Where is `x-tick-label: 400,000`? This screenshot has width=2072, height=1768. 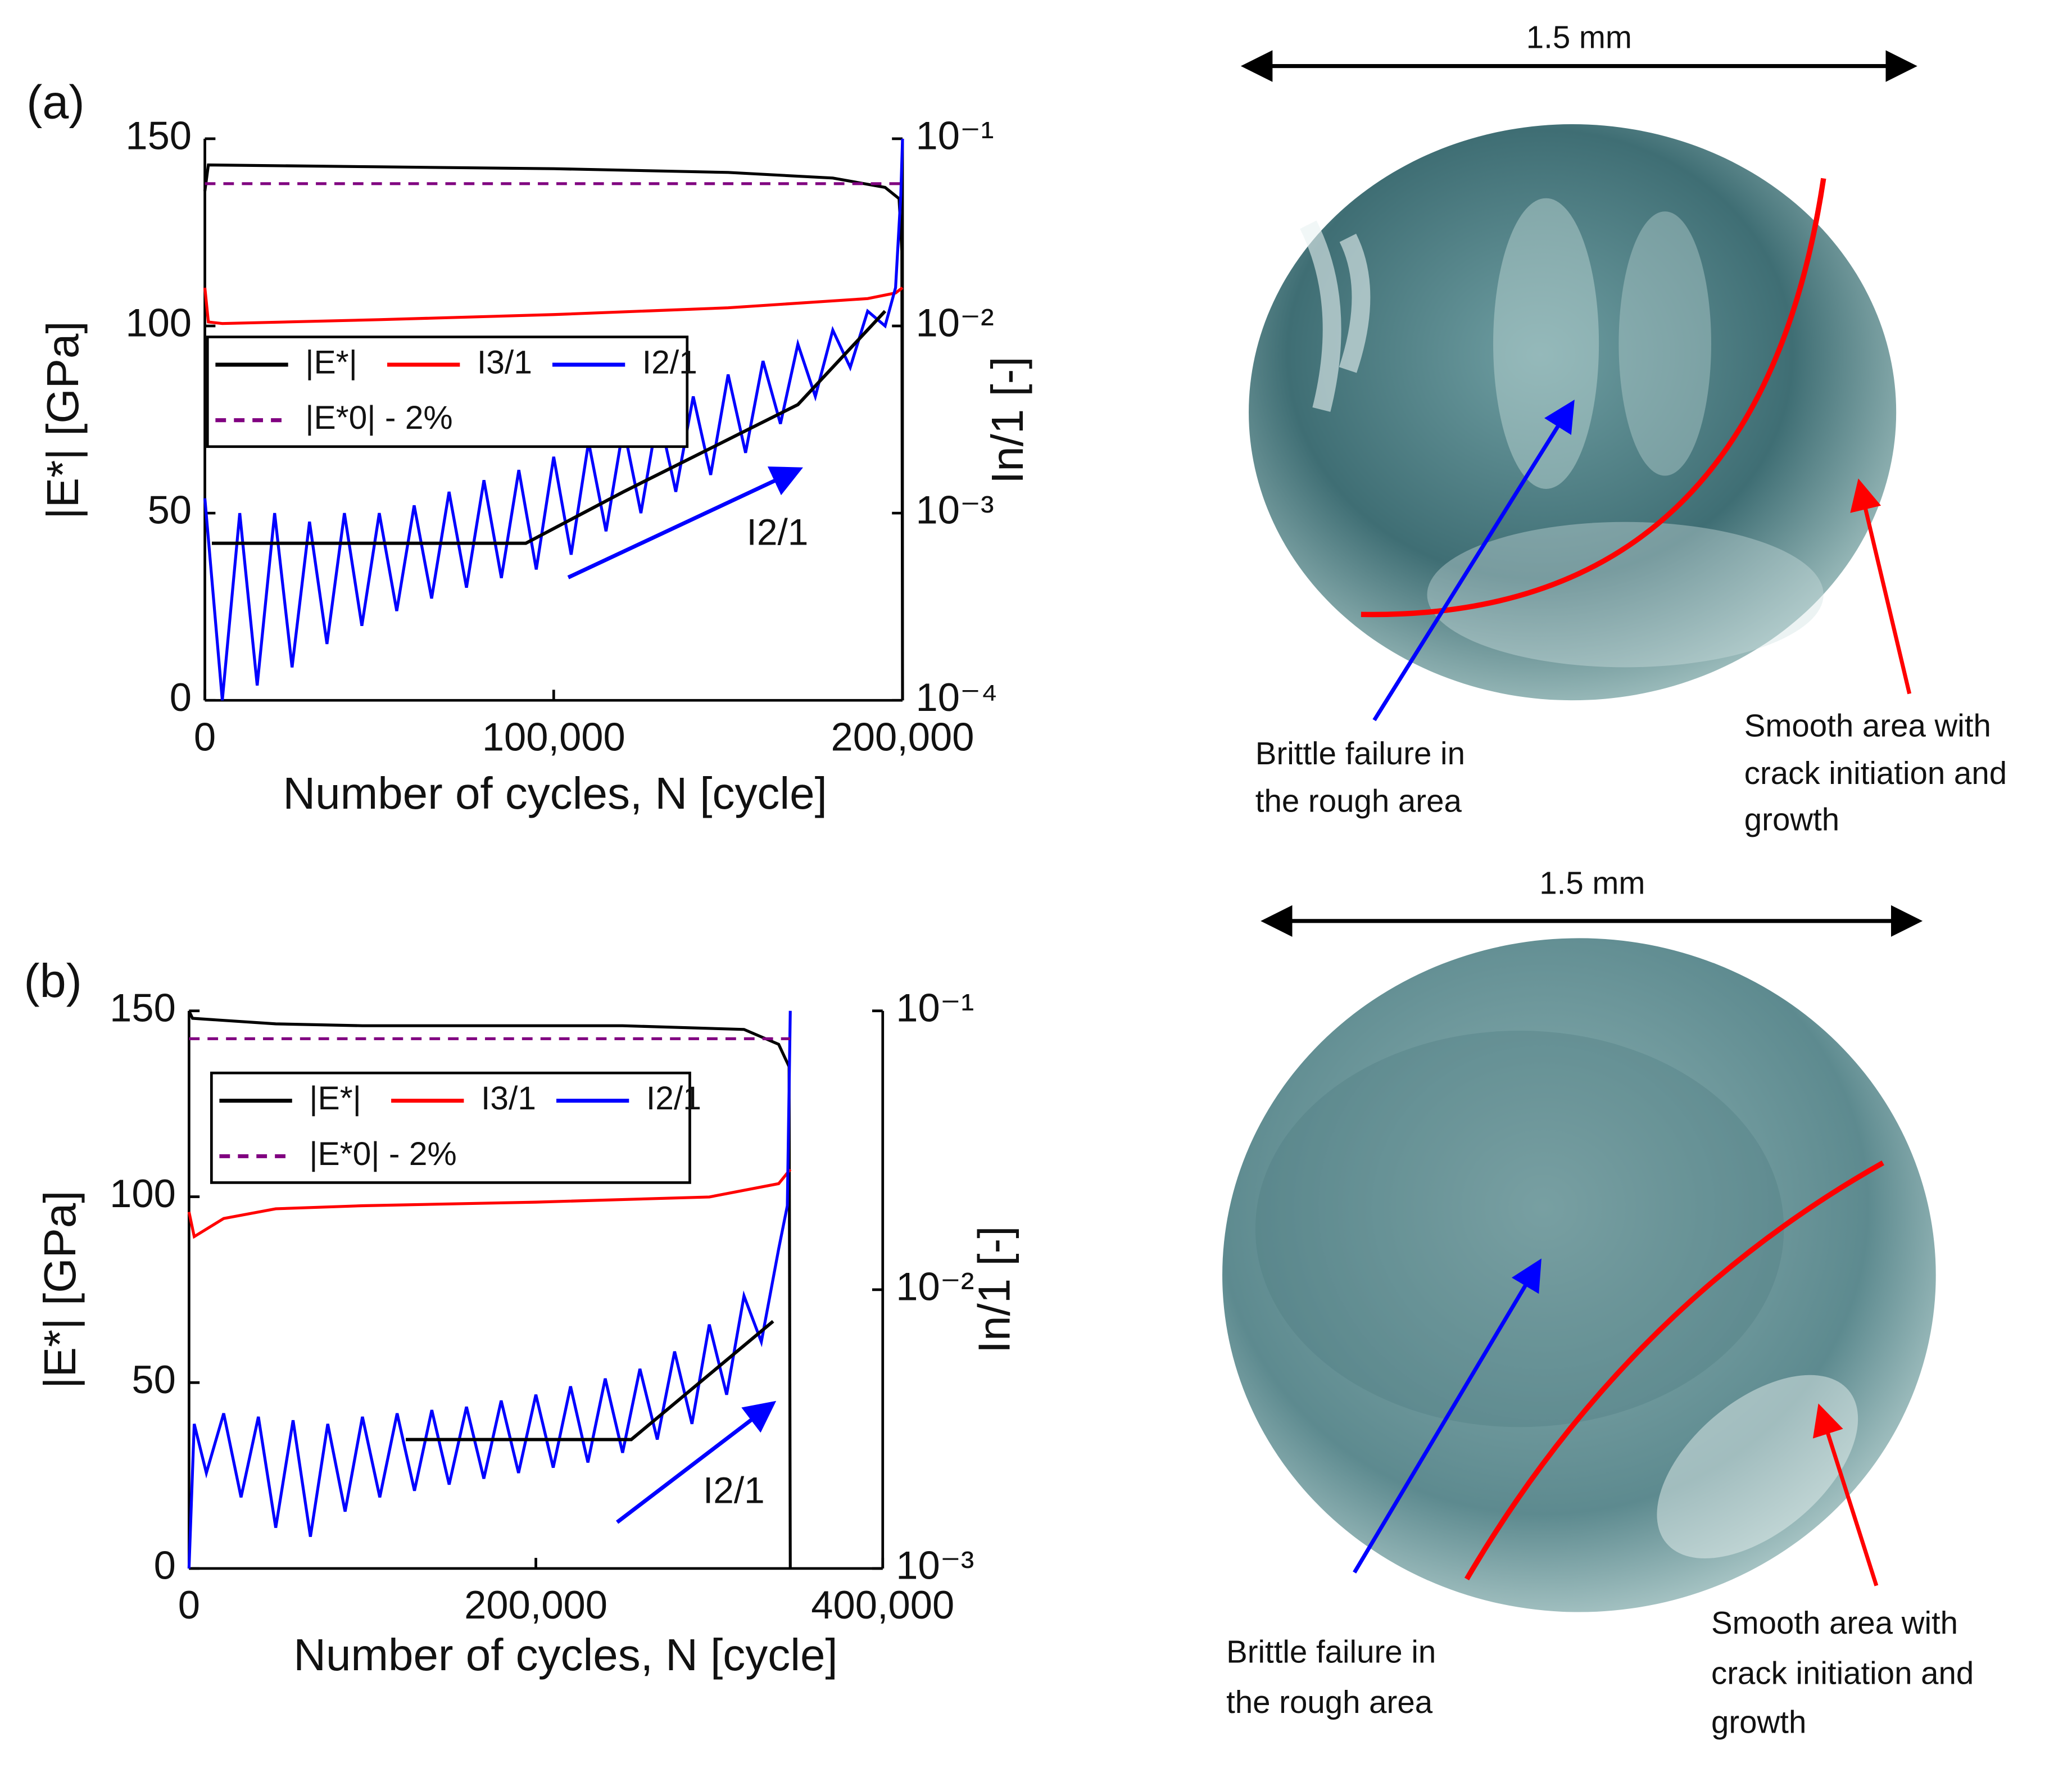
x-tick-label: 400,000 is located at coordinates (882, 1605).